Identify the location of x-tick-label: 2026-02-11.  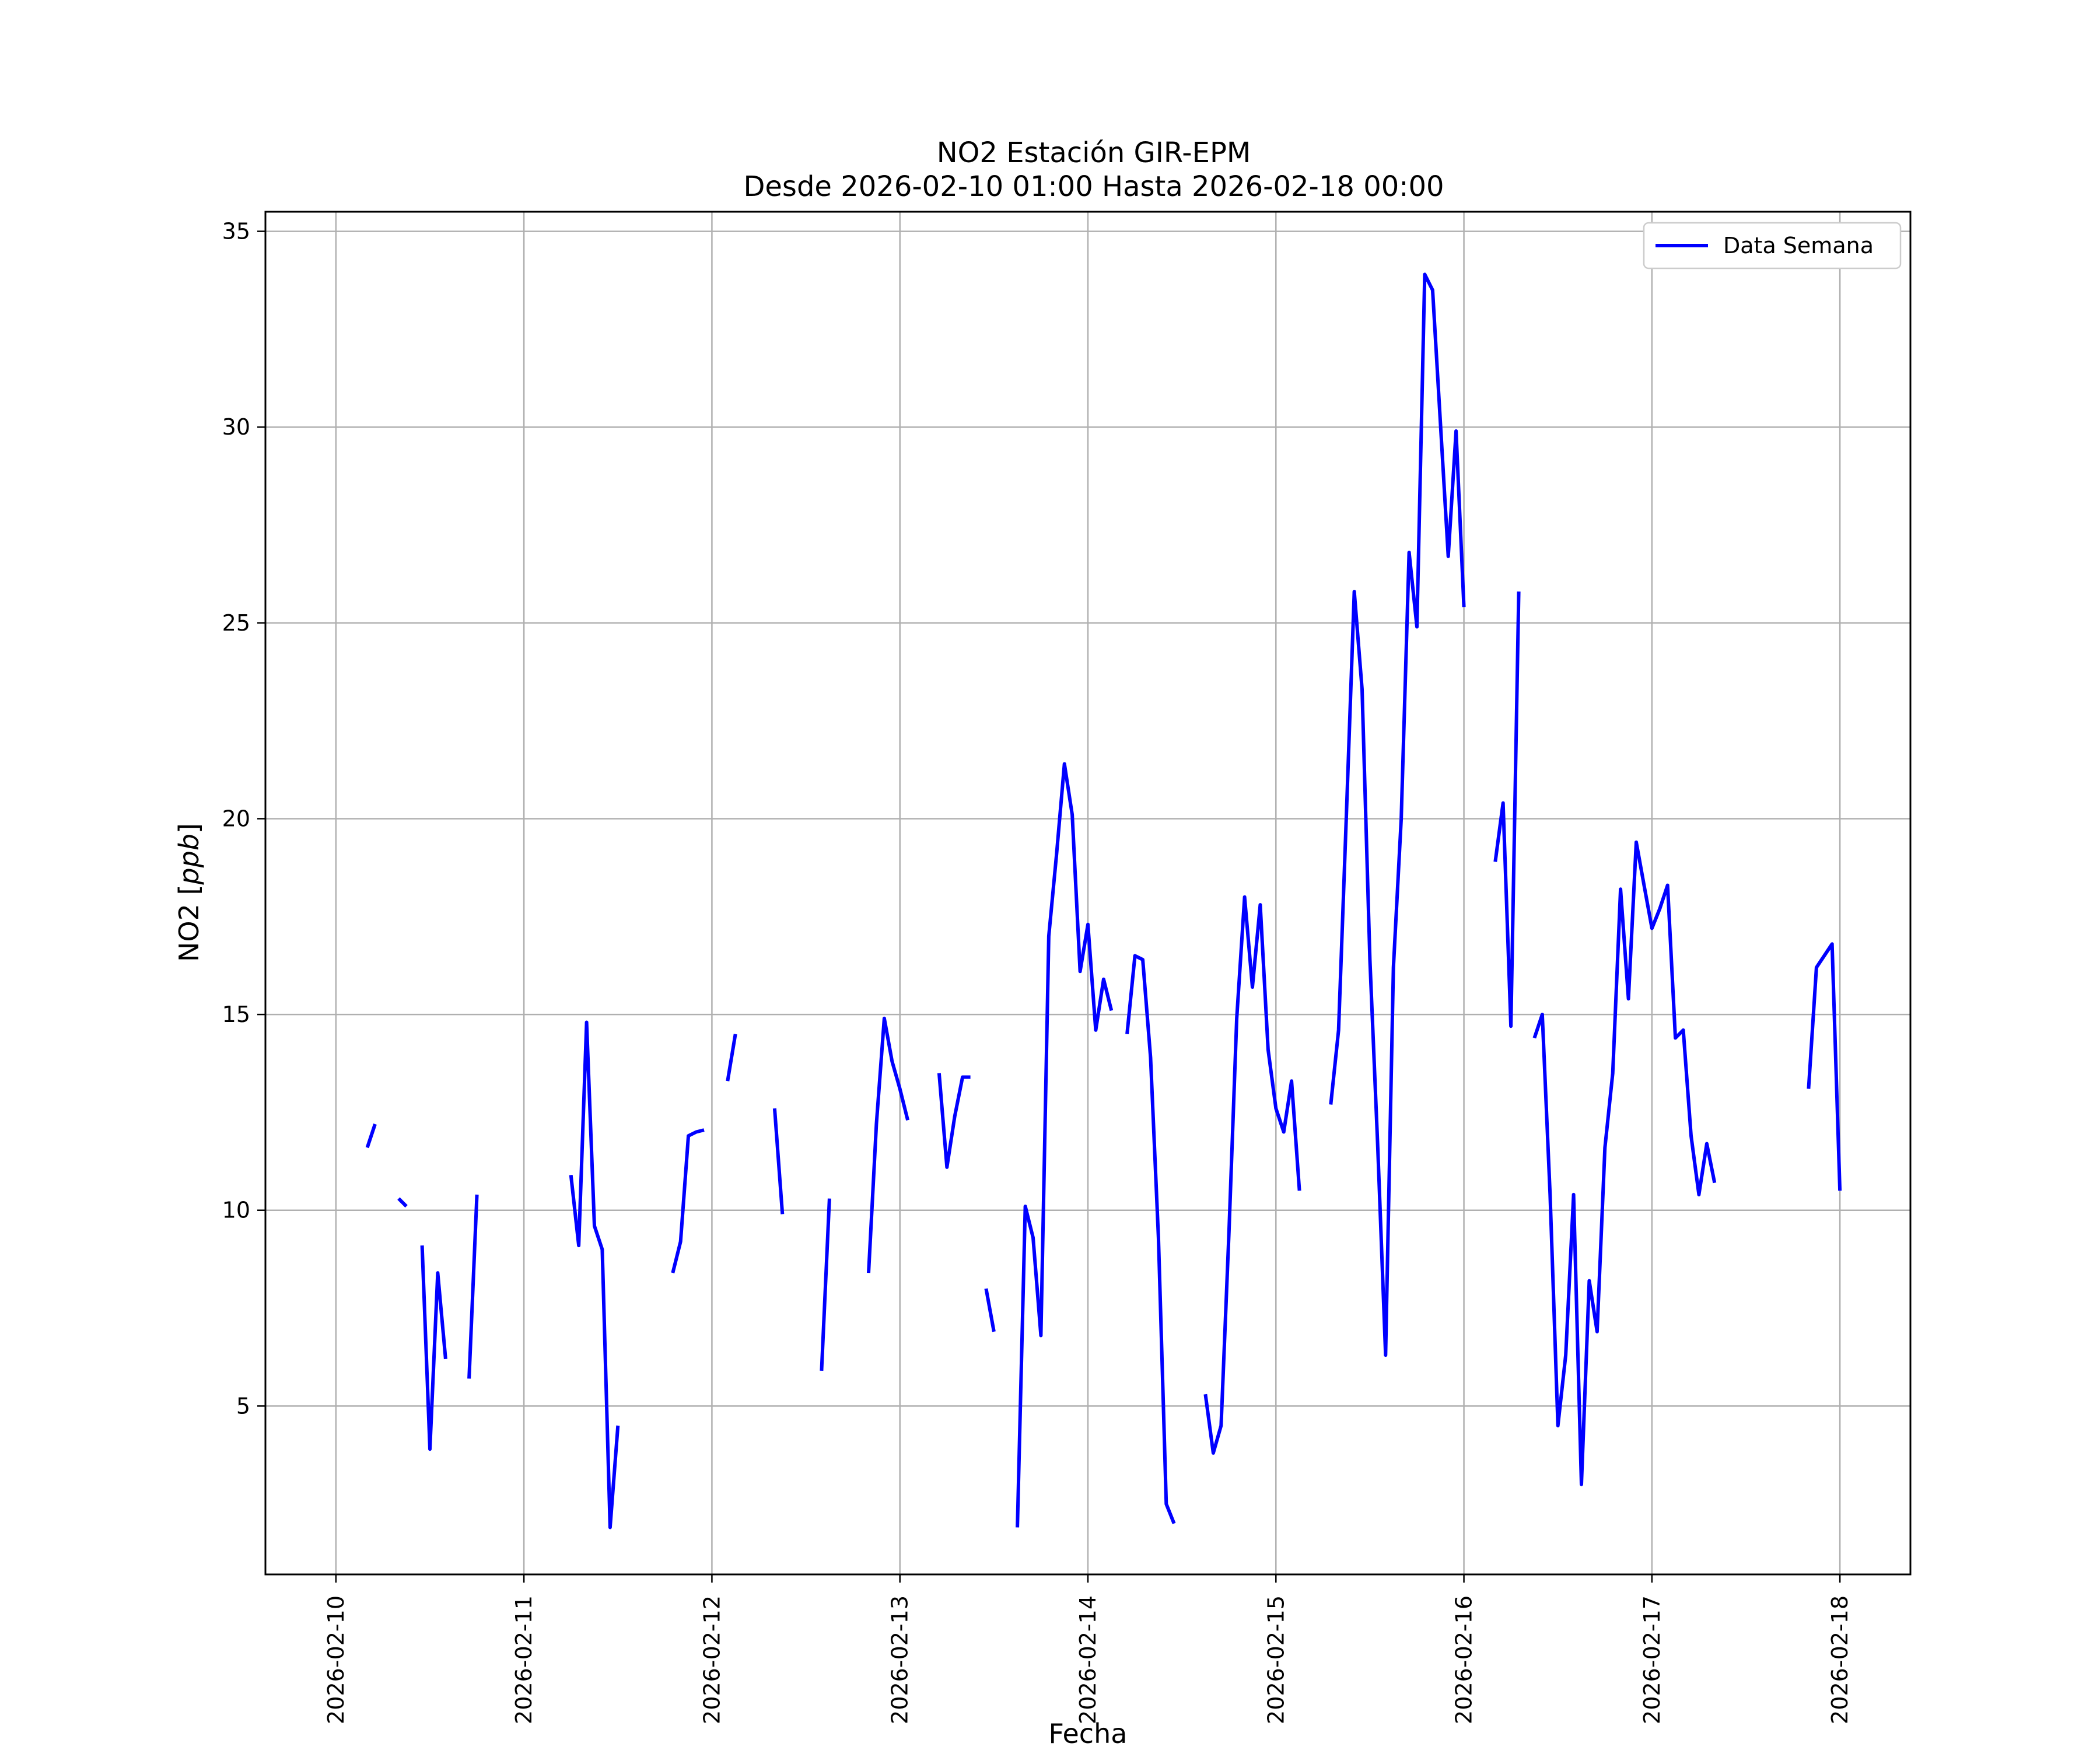
(524, 1659).